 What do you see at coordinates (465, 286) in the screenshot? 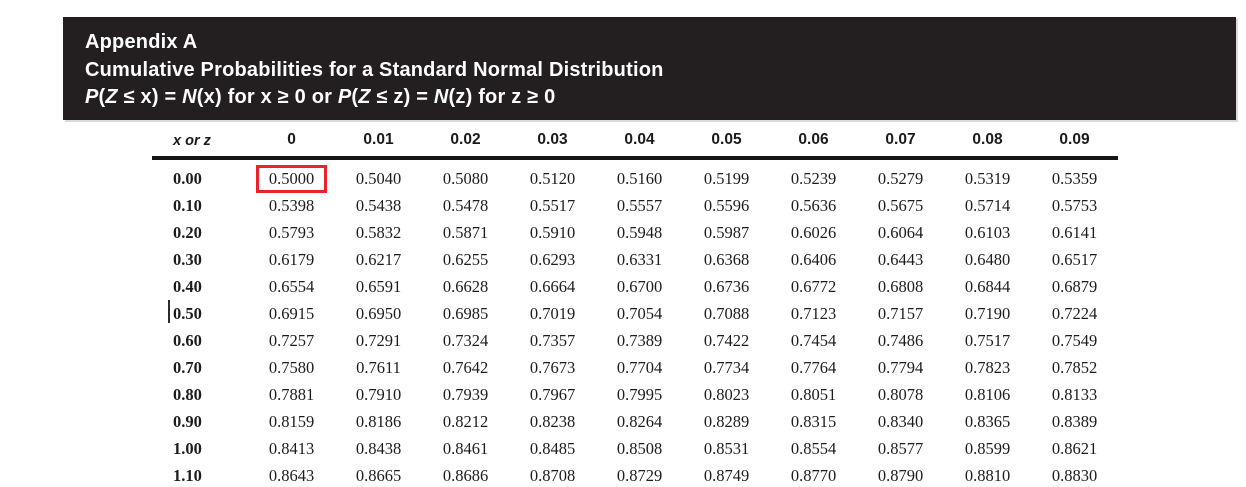
I see `table-cell: 0.6628` at bounding box center [465, 286].